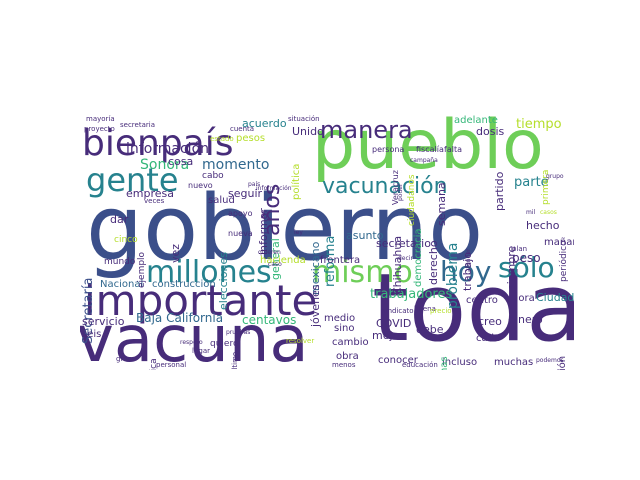  What do you see at coordinates (275, 264) in the screenshot?
I see `word-caso: caso` at bounding box center [275, 264].